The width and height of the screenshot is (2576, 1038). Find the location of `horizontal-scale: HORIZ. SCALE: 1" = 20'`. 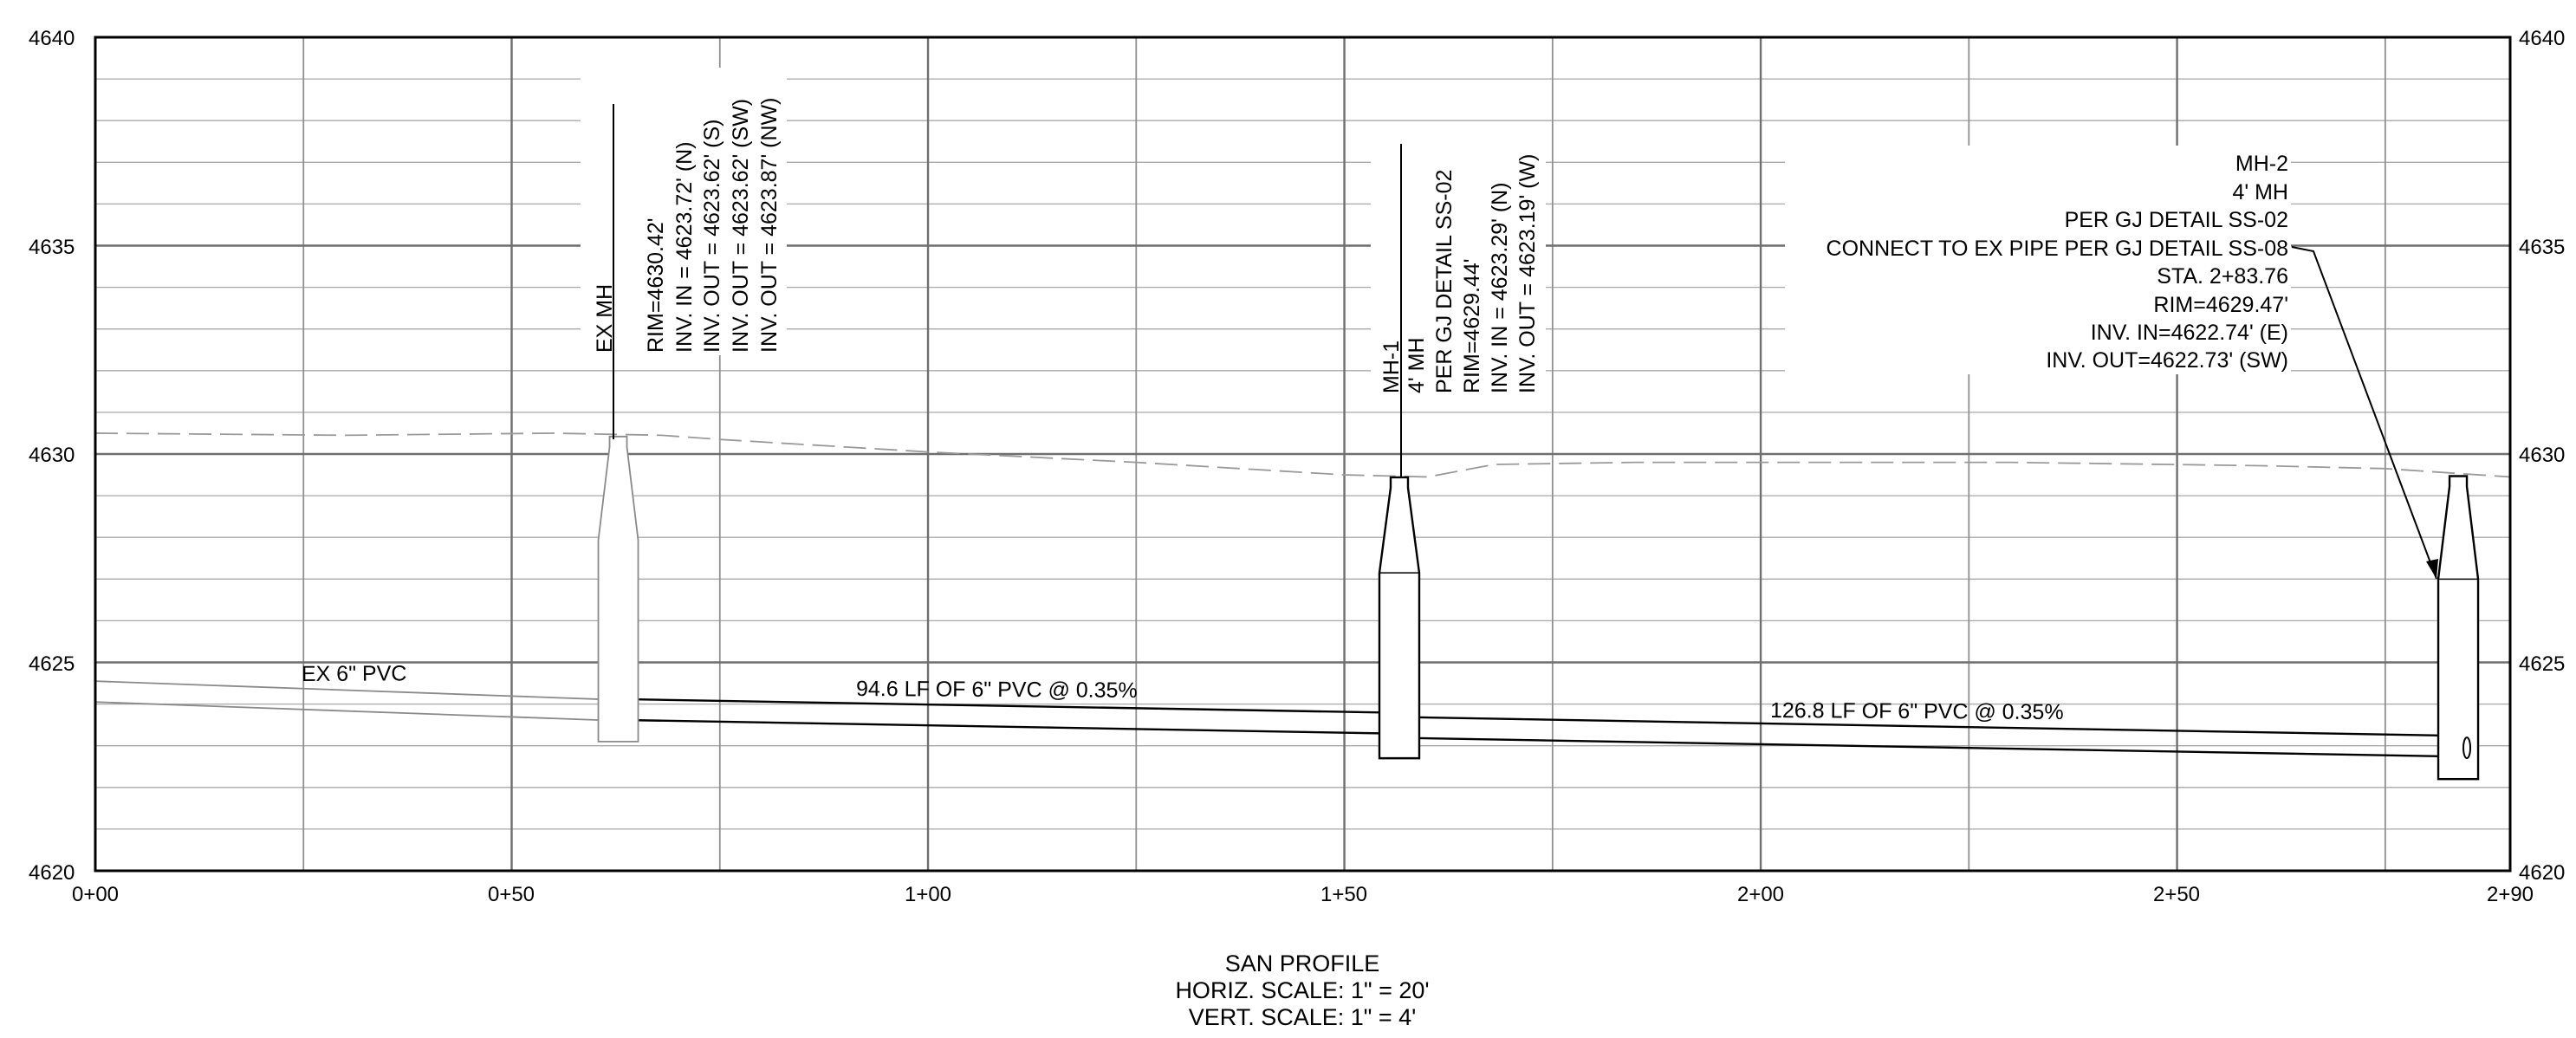

horizontal-scale: HORIZ. SCALE: 1" = 20' is located at coordinates (1302, 990).